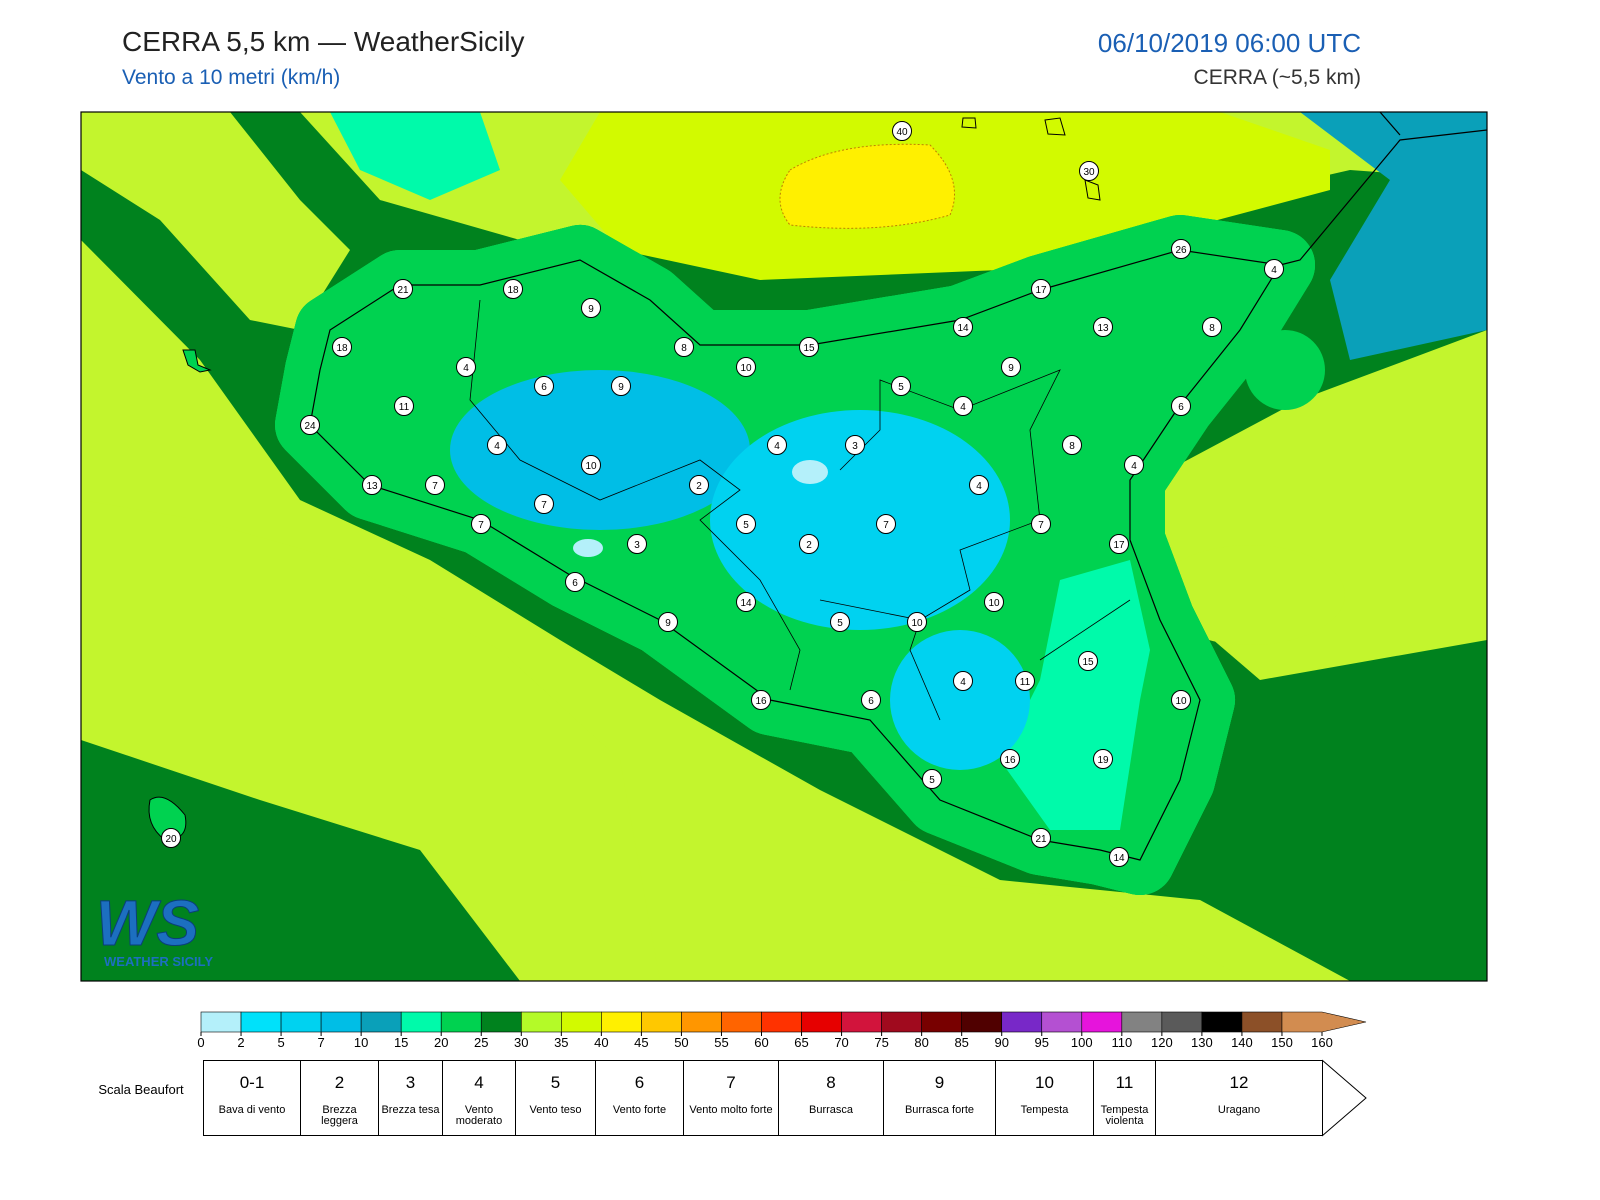 This screenshot has width=1600, height=1200. Describe the element at coordinates (479, 1098) in the screenshot. I see `beaufort-level: 4 Vento moderato` at that location.